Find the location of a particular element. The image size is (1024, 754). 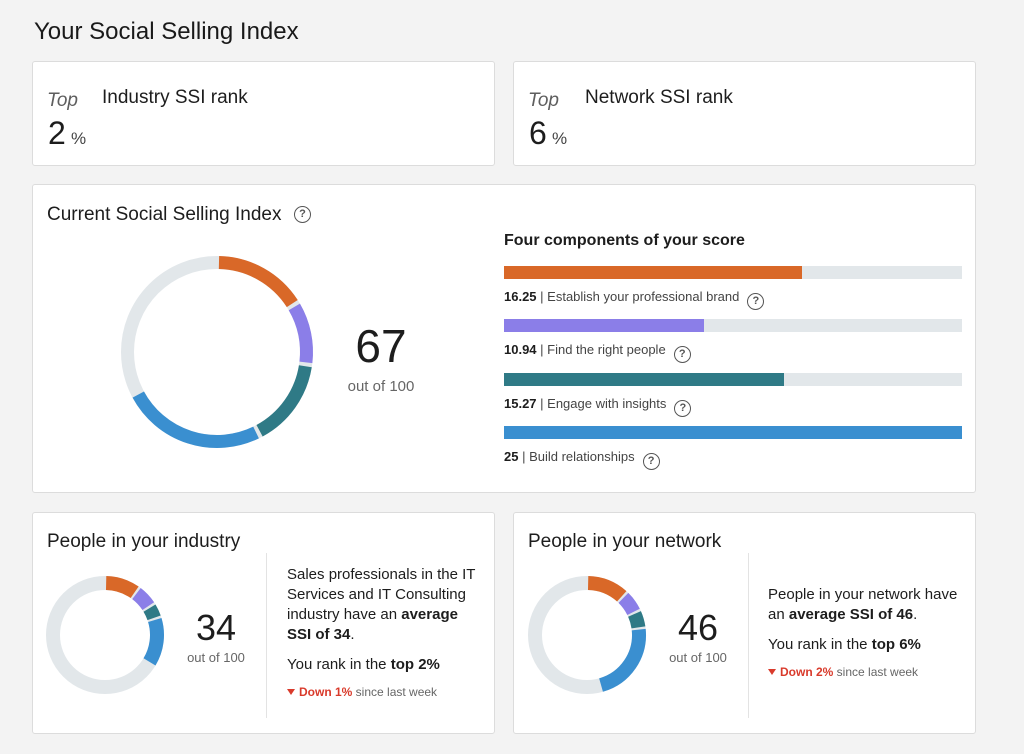

industry-rank-text: You rank in the top 2% is located at coordinates (363, 664).